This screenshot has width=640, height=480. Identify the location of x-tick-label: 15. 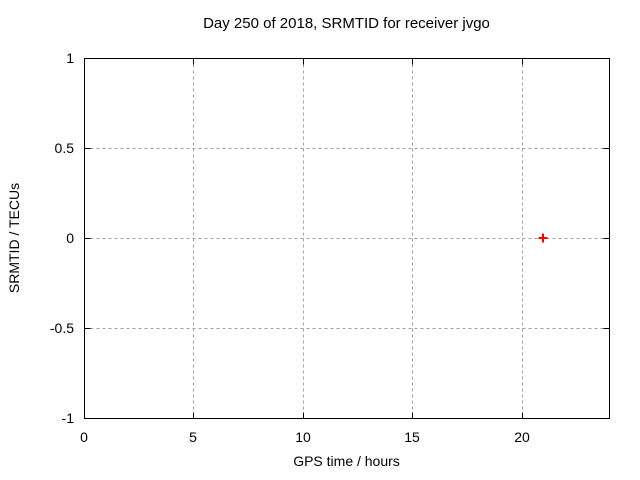
(412, 437).